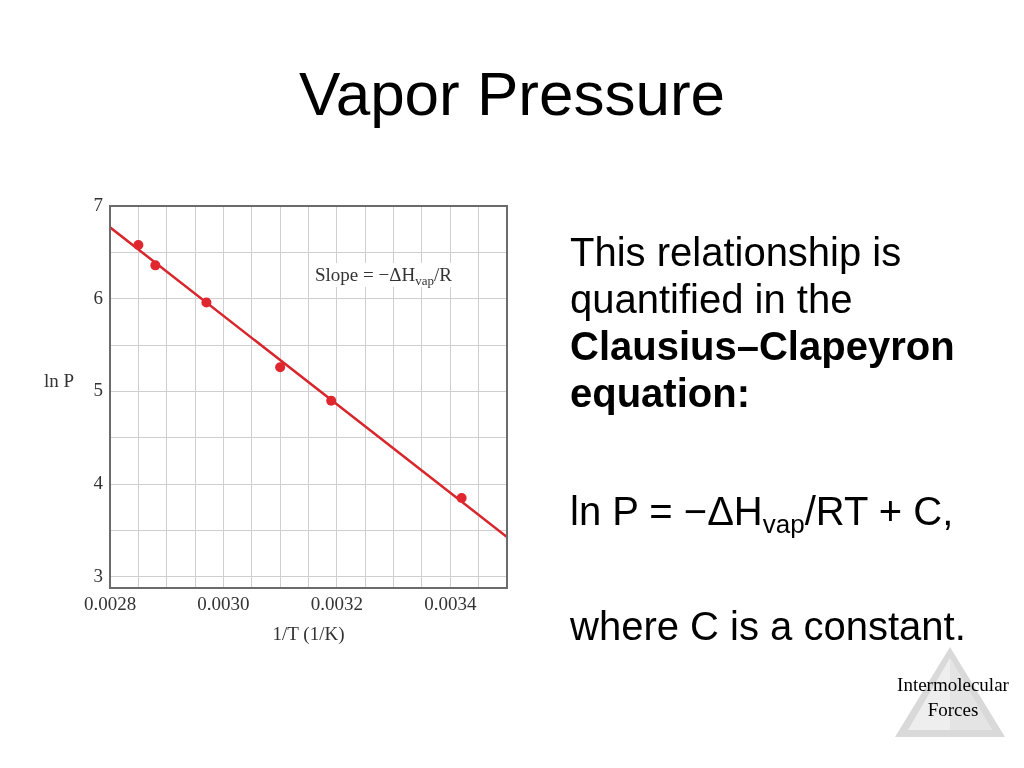 Image resolution: width=1024 pixels, height=768 pixels. Describe the element at coordinates (512, 94) in the screenshot. I see `chart-title: Vapor Pressure` at that location.